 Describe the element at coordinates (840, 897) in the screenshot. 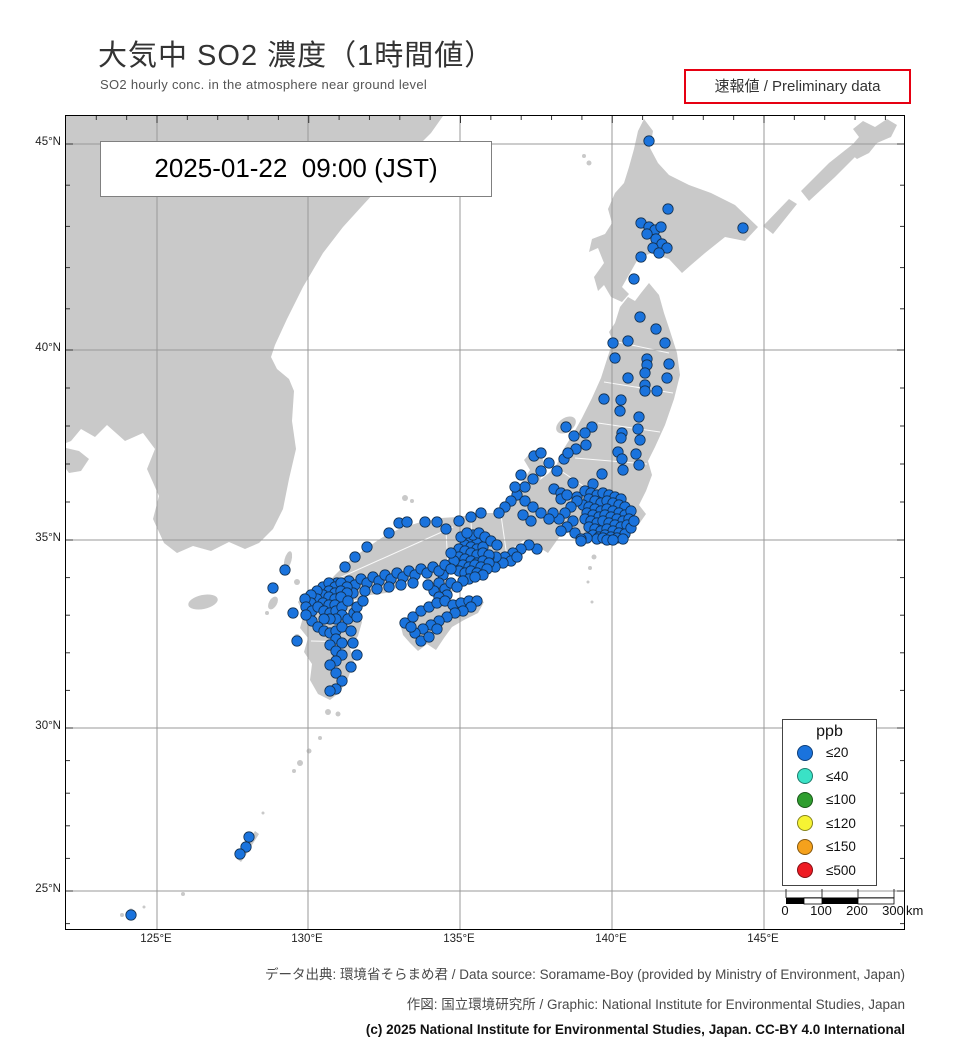

I see `scale-bar` at that location.